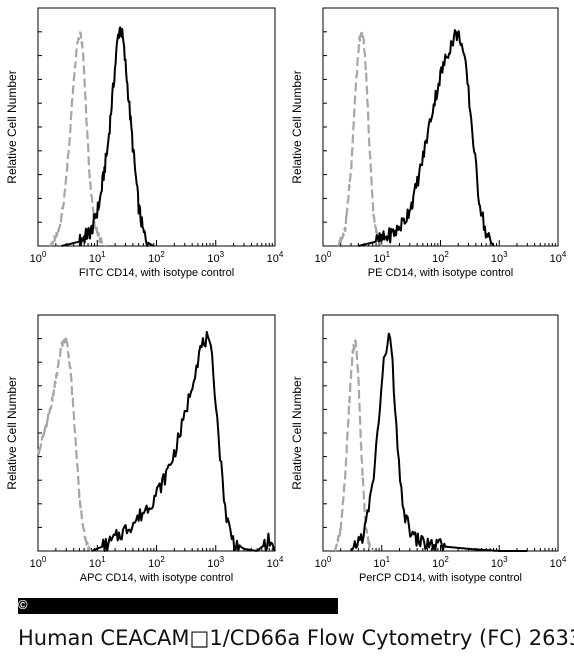  I want to click on x-axis-label: PerCP CD14, with isotype control, so click(440, 578).